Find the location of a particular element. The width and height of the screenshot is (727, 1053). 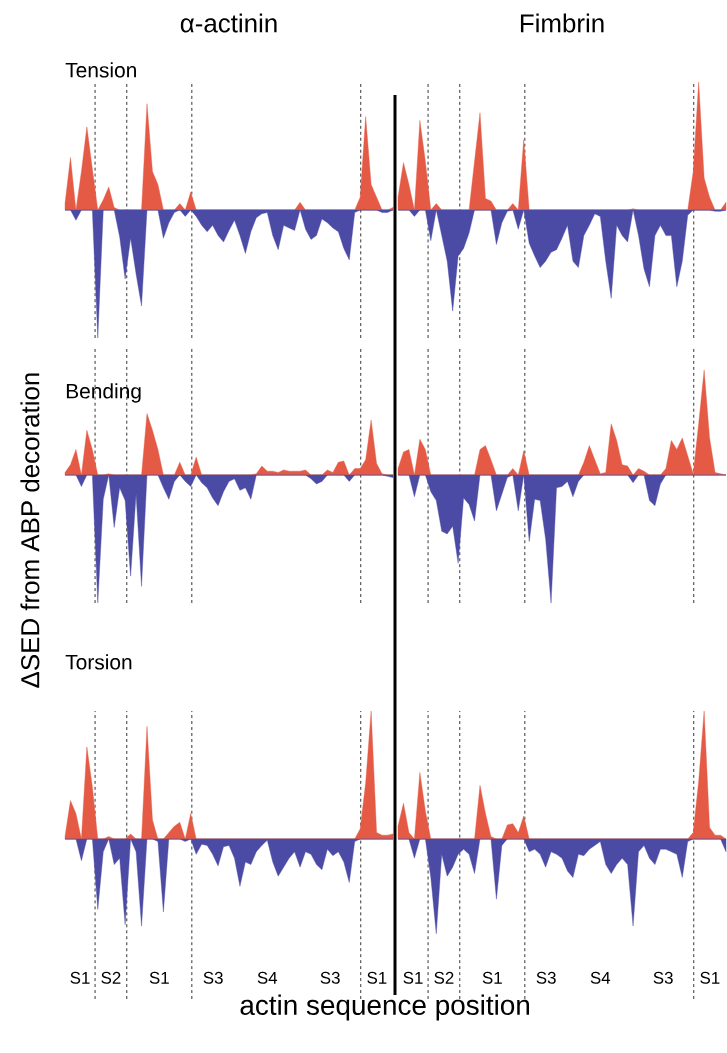

x-axis-title: actin sequence position is located at coordinates (385, 1007).